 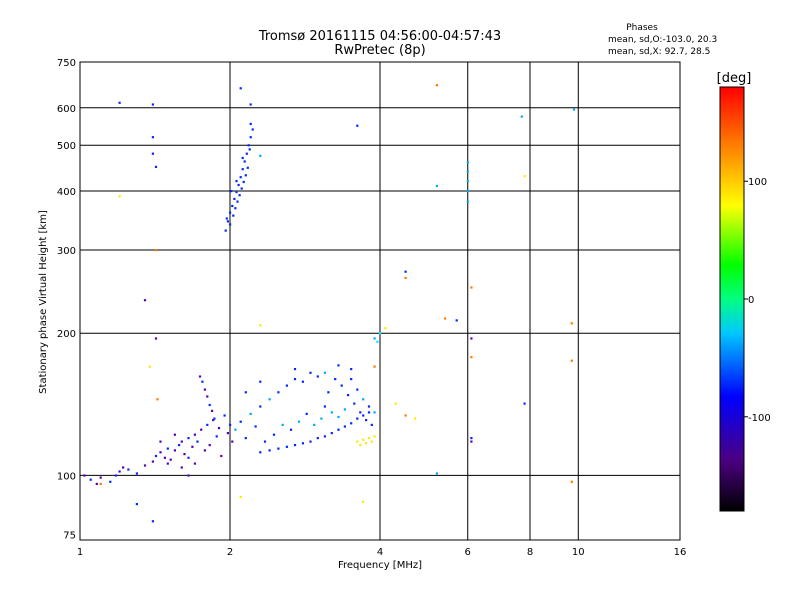 What do you see at coordinates (66, 251) in the screenshot?
I see `y-tick-label: 300` at bounding box center [66, 251].